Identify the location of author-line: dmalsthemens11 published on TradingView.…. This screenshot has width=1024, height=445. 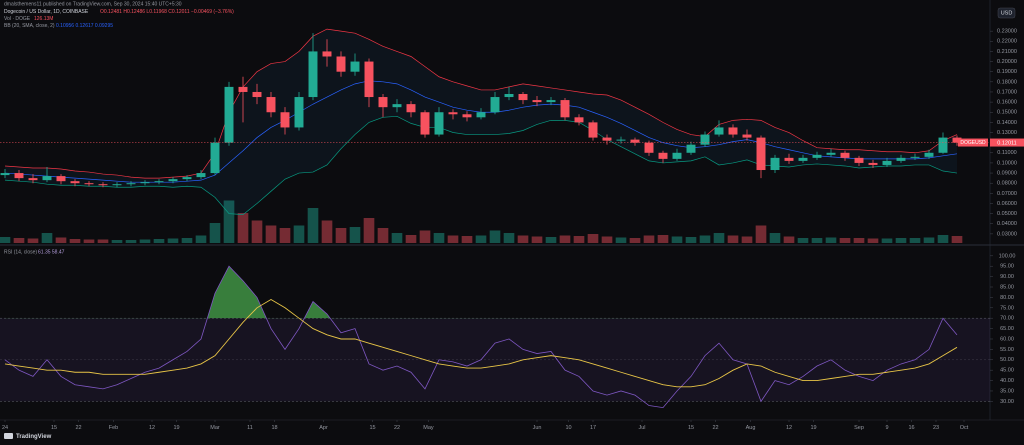
(93, 4).